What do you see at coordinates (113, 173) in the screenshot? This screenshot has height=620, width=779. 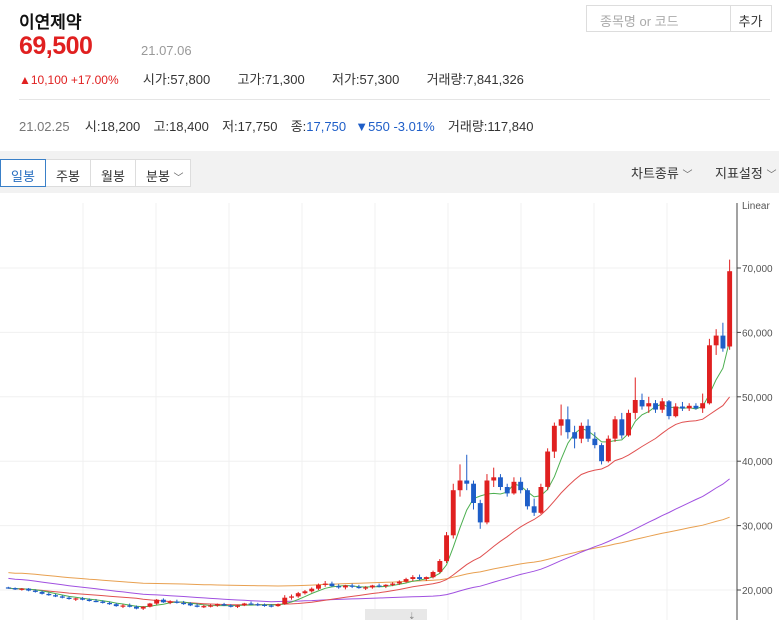 I see `tab-monthly: 월봉` at bounding box center [113, 173].